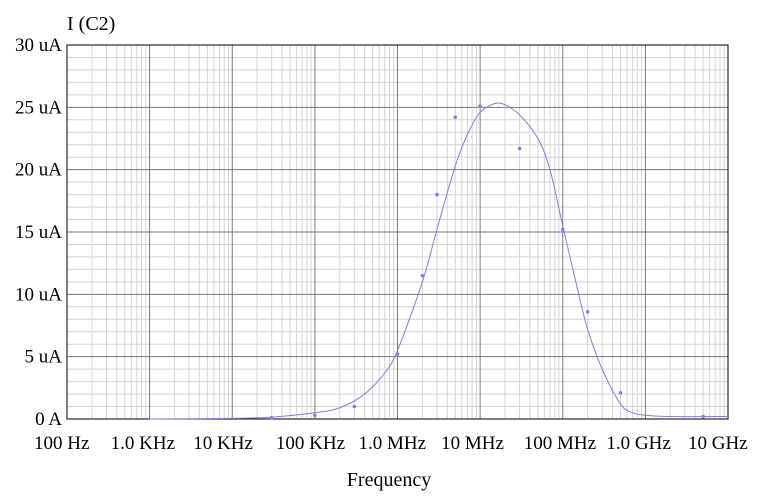 Image resolution: width=763 pixels, height=496 pixels. Describe the element at coordinates (61, 443) in the screenshot. I see `x-tick-label: 100 Hz` at that location.